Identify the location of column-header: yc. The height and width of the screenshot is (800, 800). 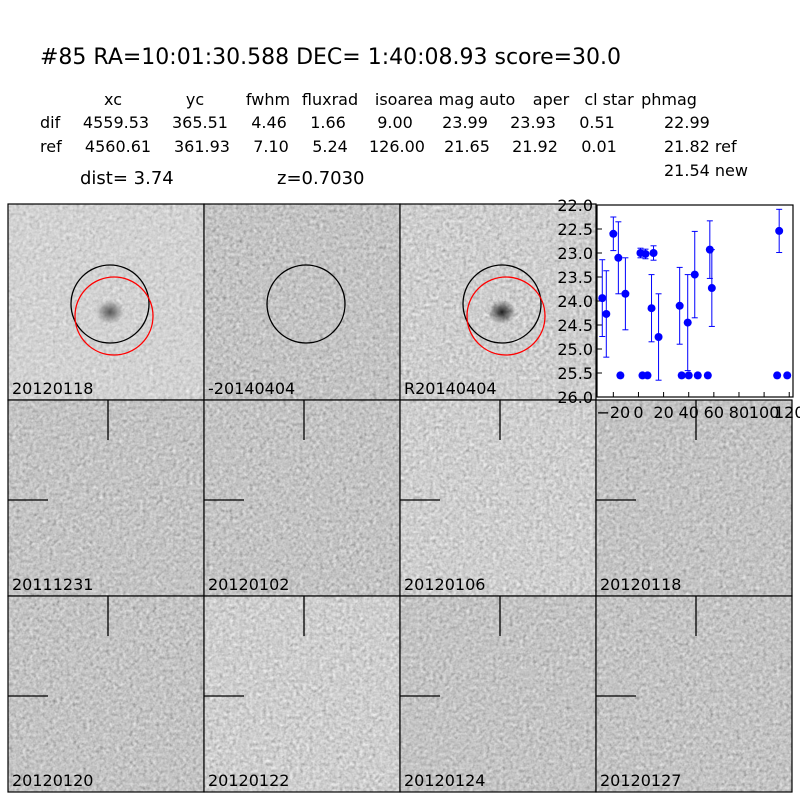
(195, 99).